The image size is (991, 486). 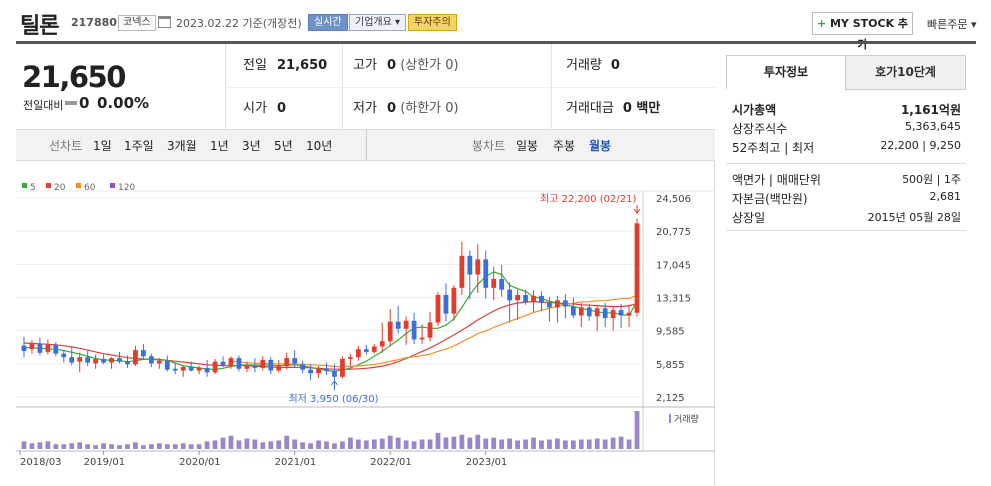 What do you see at coordinates (564, 146) in the screenshot?
I see `candle-weekly: 주봉` at bounding box center [564, 146].